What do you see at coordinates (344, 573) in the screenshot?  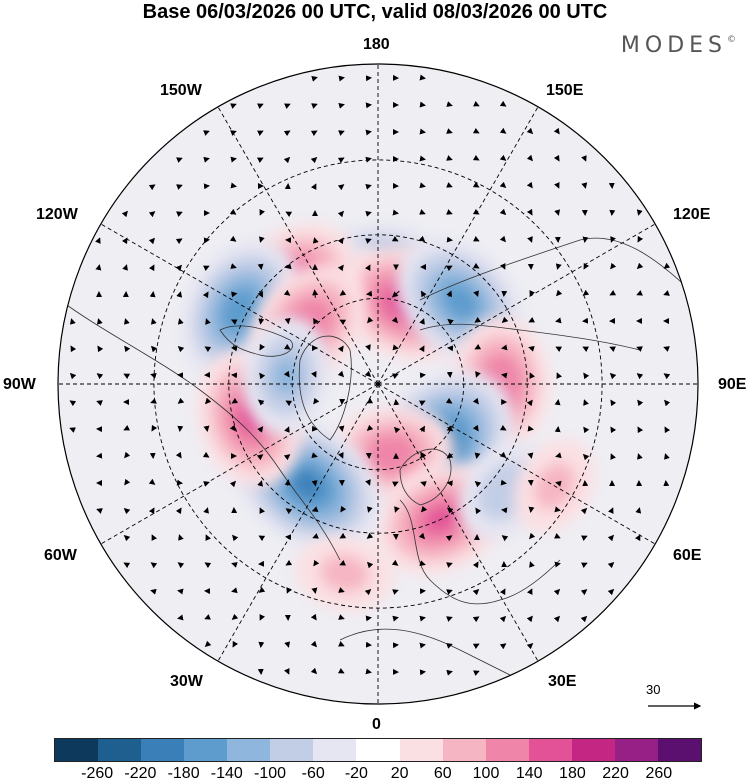 I see `anomaly-contour` at bounding box center [344, 573].